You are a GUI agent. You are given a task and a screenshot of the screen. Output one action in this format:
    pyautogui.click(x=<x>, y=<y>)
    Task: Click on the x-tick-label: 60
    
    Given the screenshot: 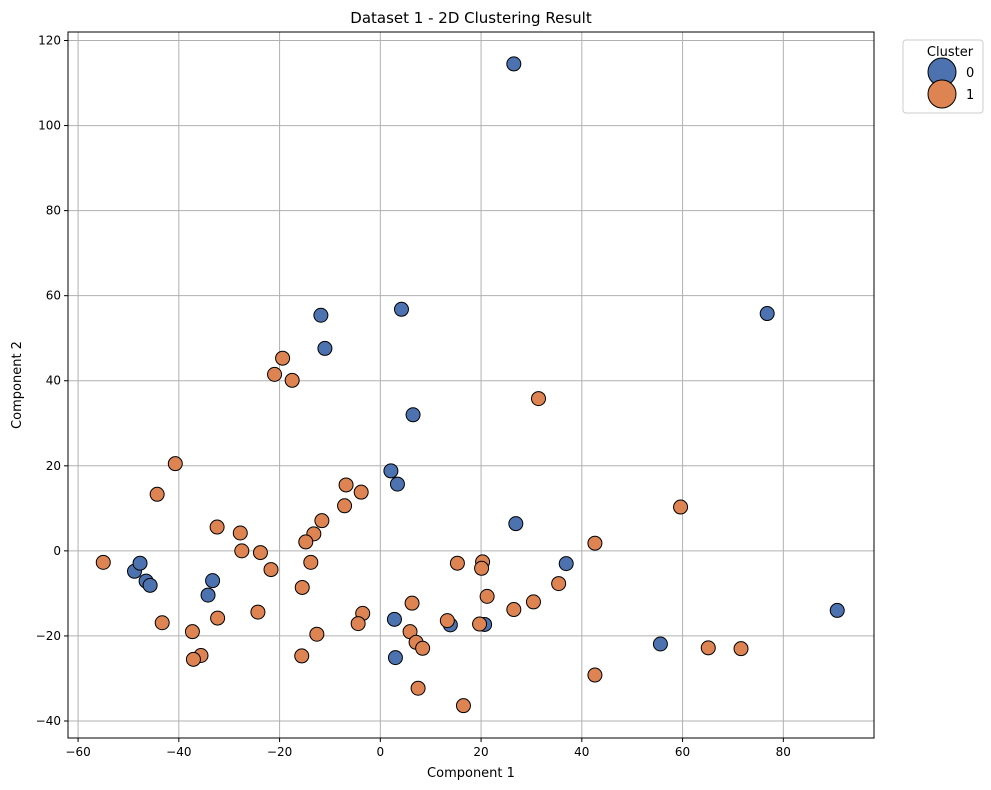 What is the action you would take?
    pyautogui.click(x=682, y=752)
    